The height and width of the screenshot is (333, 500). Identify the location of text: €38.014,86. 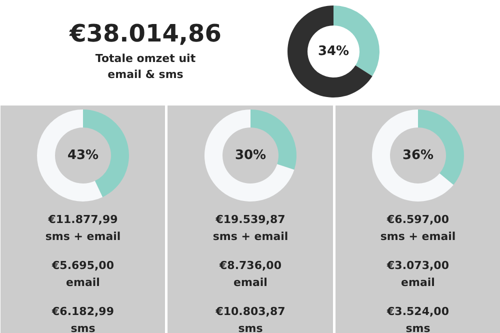
(145, 34).